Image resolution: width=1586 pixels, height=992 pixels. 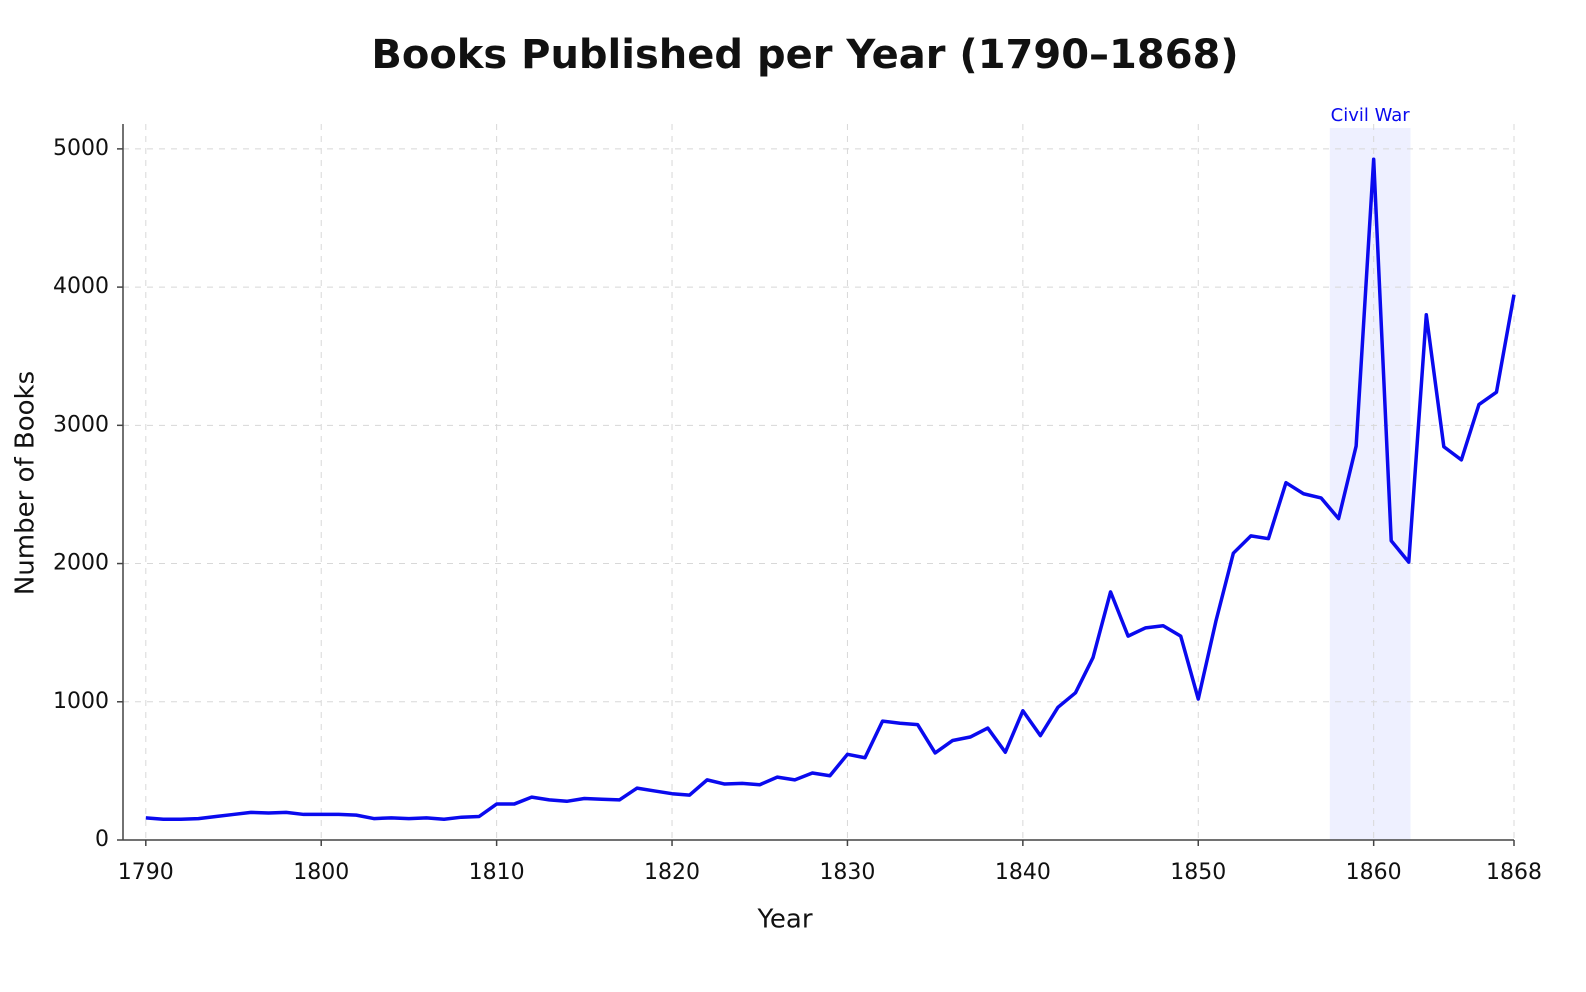 I want to click on x-tick-label: 1790, so click(x=146, y=872).